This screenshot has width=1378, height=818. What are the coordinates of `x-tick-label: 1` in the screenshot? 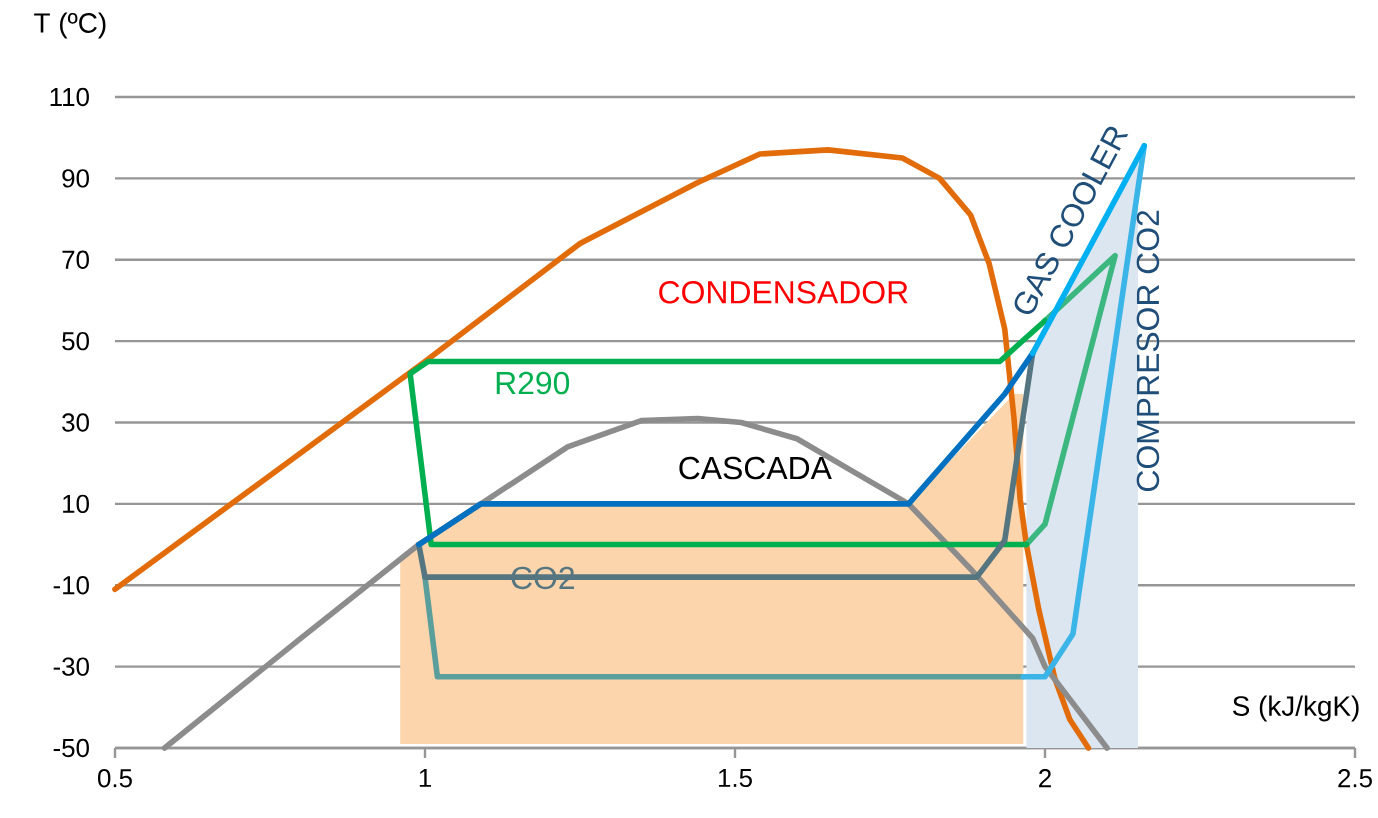 It's located at (425, 778).